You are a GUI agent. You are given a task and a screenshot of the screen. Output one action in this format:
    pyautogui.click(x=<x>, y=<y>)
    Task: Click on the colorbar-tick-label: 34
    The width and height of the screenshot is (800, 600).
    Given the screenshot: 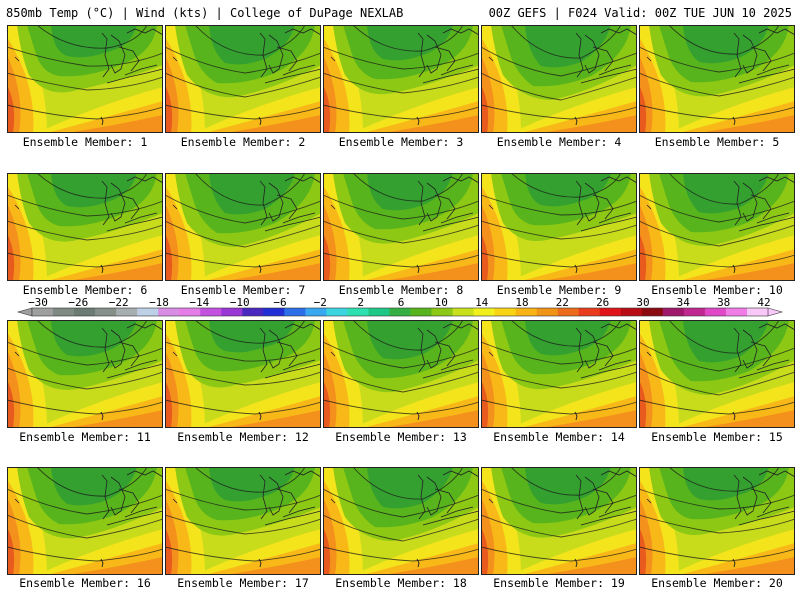 What is the action you would take?
    pyautogui.click(x=684, y=302)
    